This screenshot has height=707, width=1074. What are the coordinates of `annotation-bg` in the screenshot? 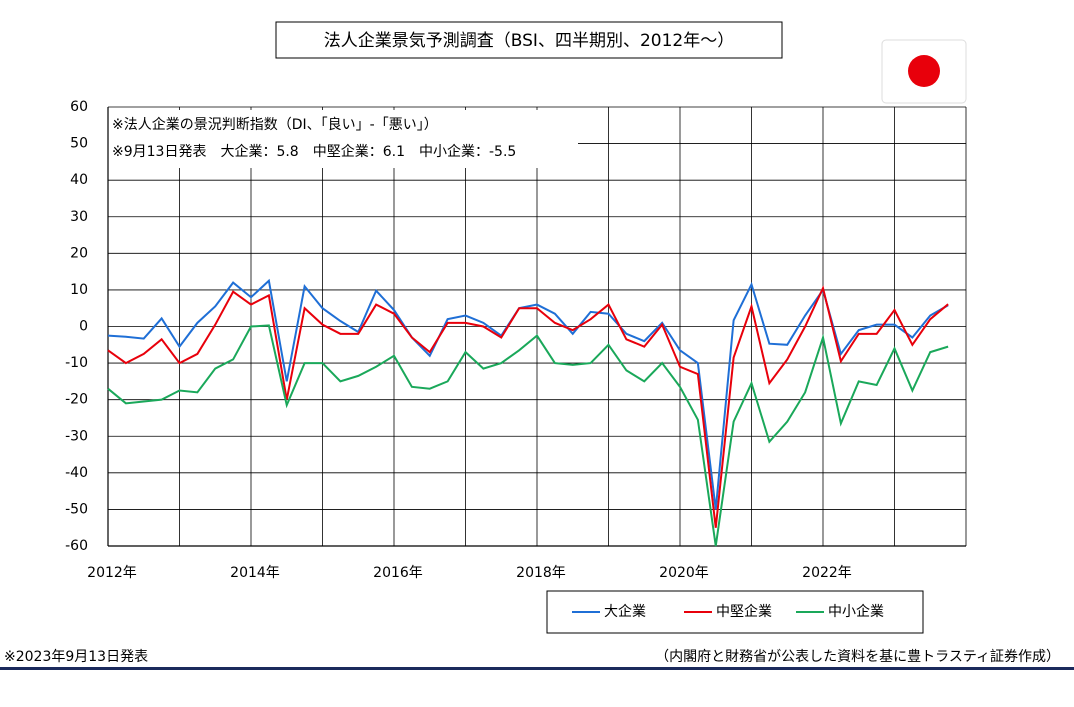 It's located at (343, 139).